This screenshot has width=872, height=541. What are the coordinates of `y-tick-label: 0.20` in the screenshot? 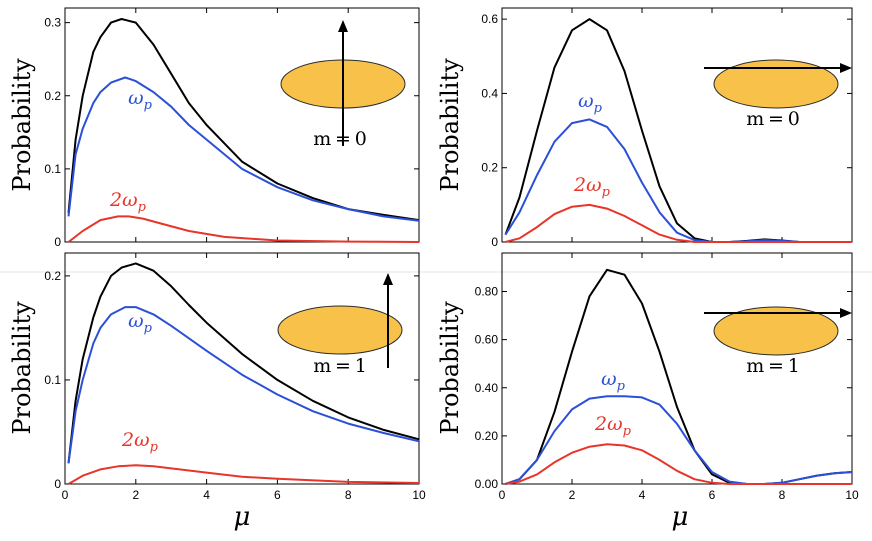 It's located at (487, 436).